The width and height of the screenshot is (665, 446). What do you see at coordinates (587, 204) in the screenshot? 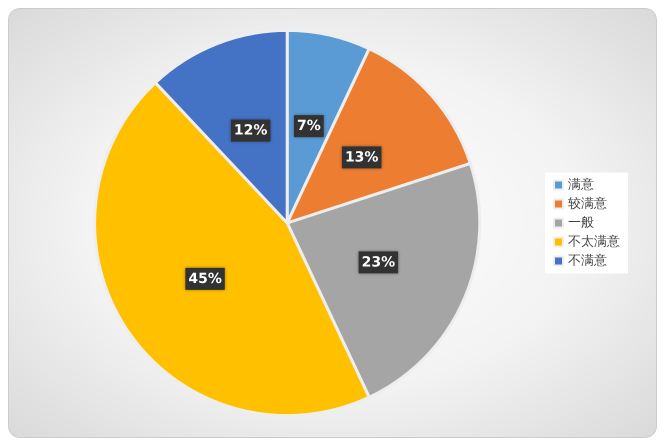
I see `legend-label: 较满意` at bounding box center [587, 204].